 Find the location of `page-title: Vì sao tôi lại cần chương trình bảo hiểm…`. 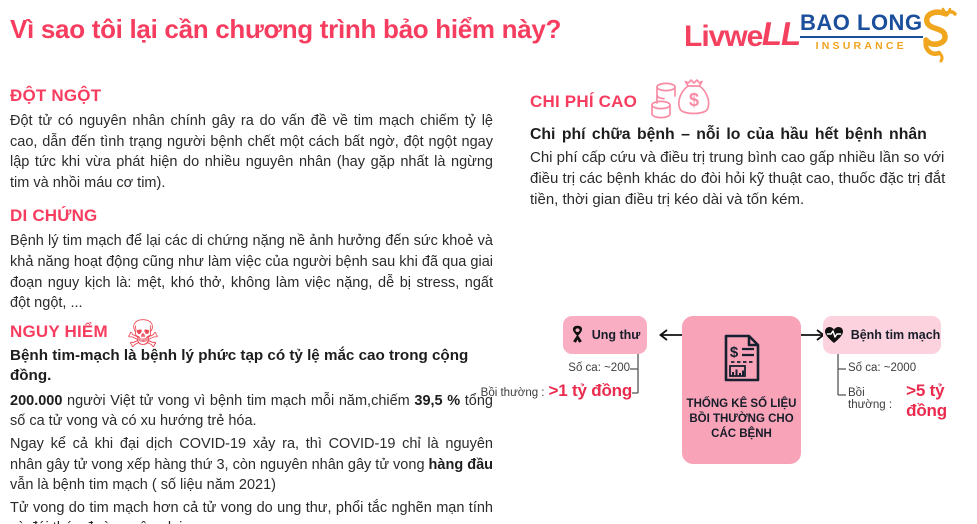

page-title: Vì sao tôi lại cần chương trình bảo hiểm… is located at coordinates (286, 29).